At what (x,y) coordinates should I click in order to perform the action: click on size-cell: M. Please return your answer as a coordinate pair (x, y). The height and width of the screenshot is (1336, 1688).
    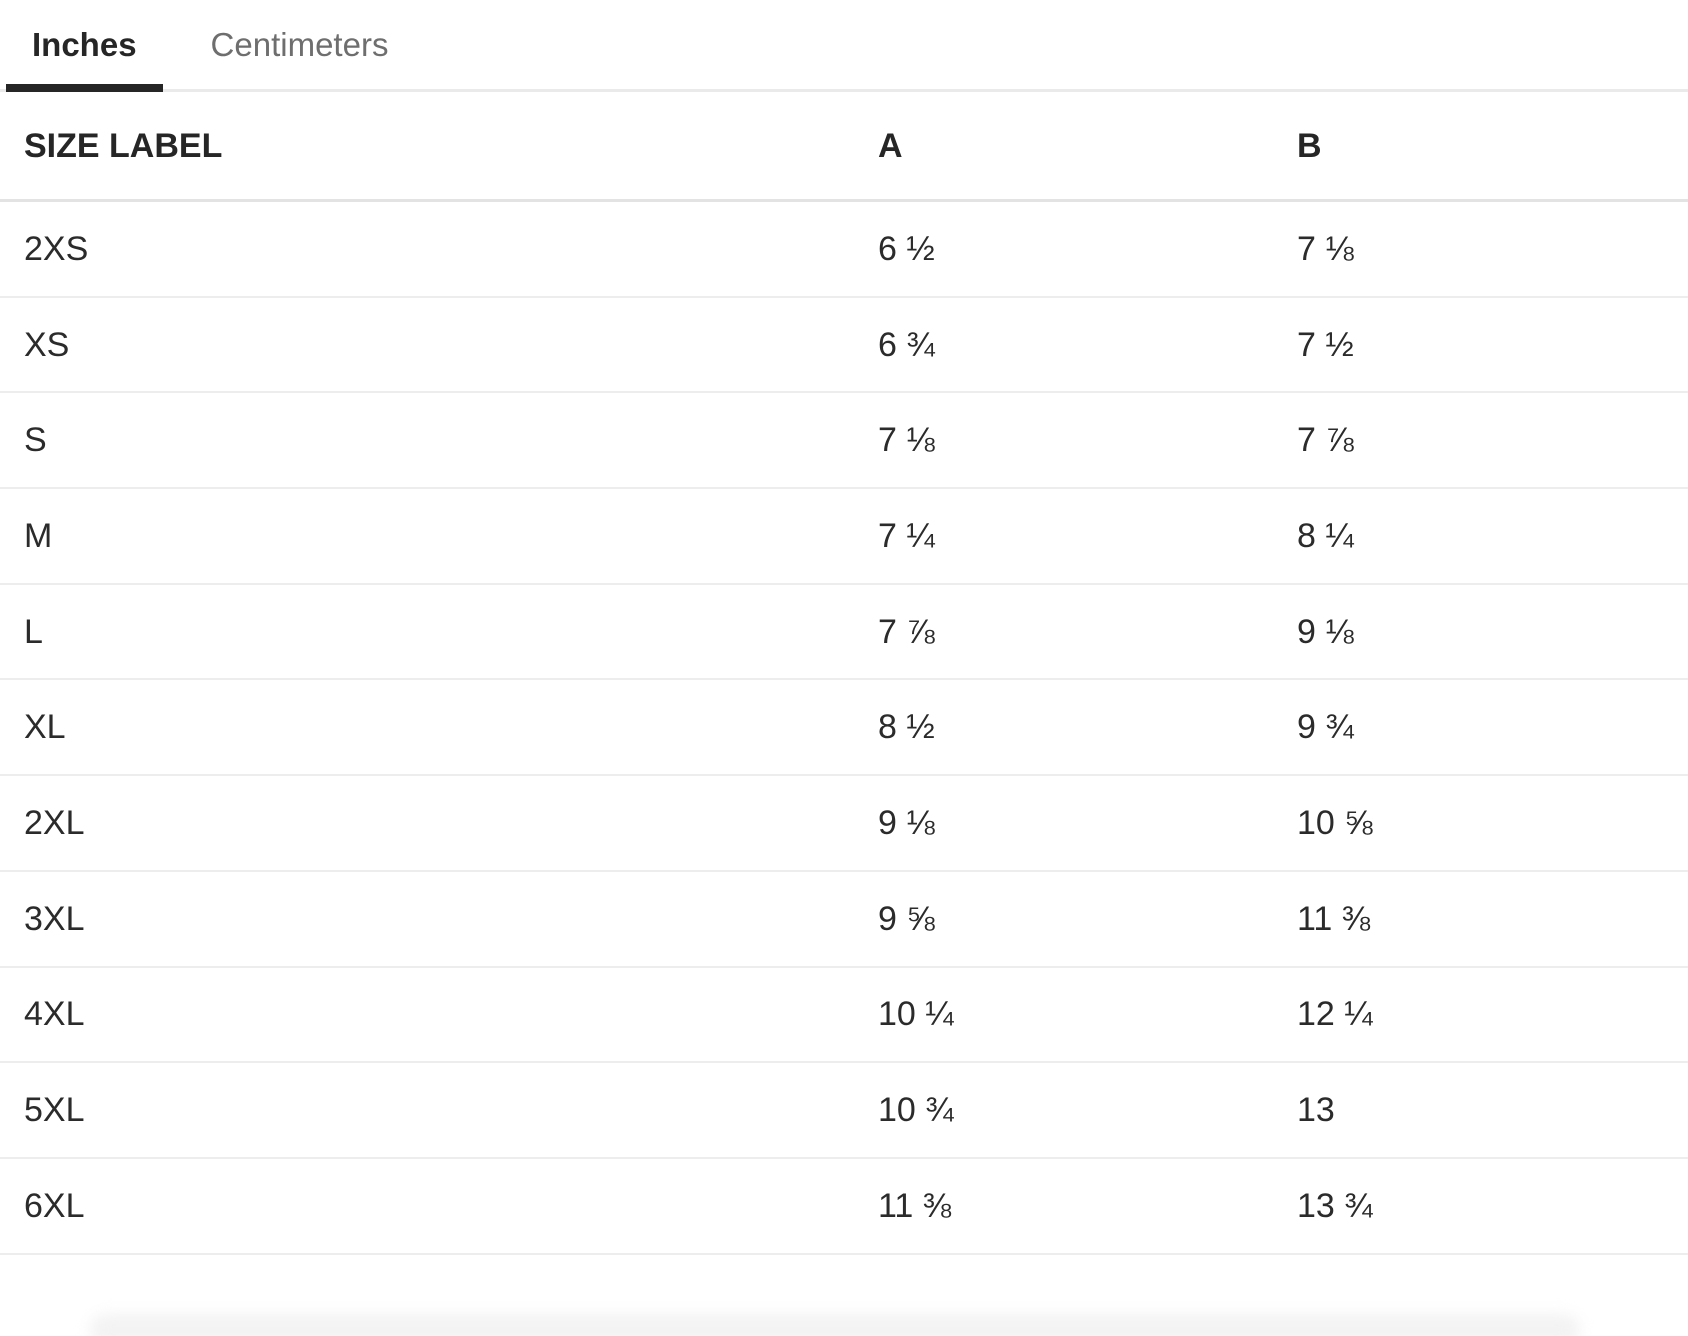
    Looking at the image, I should click on (38, 535).